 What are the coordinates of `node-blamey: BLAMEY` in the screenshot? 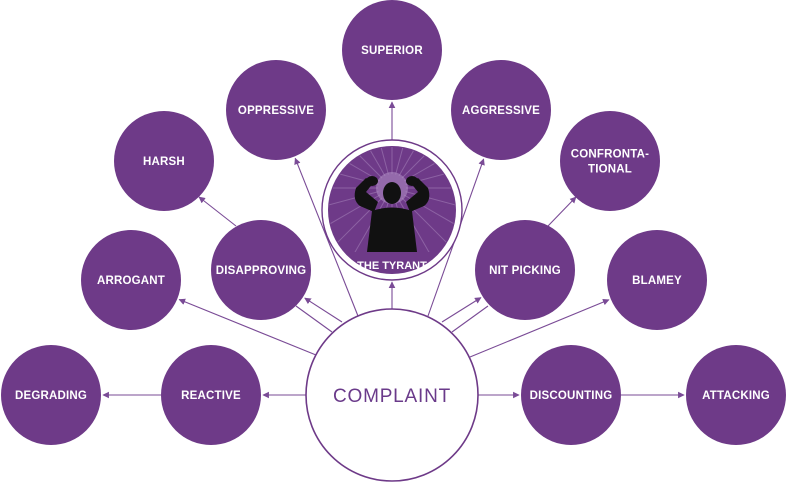 It's located at (657, 280).